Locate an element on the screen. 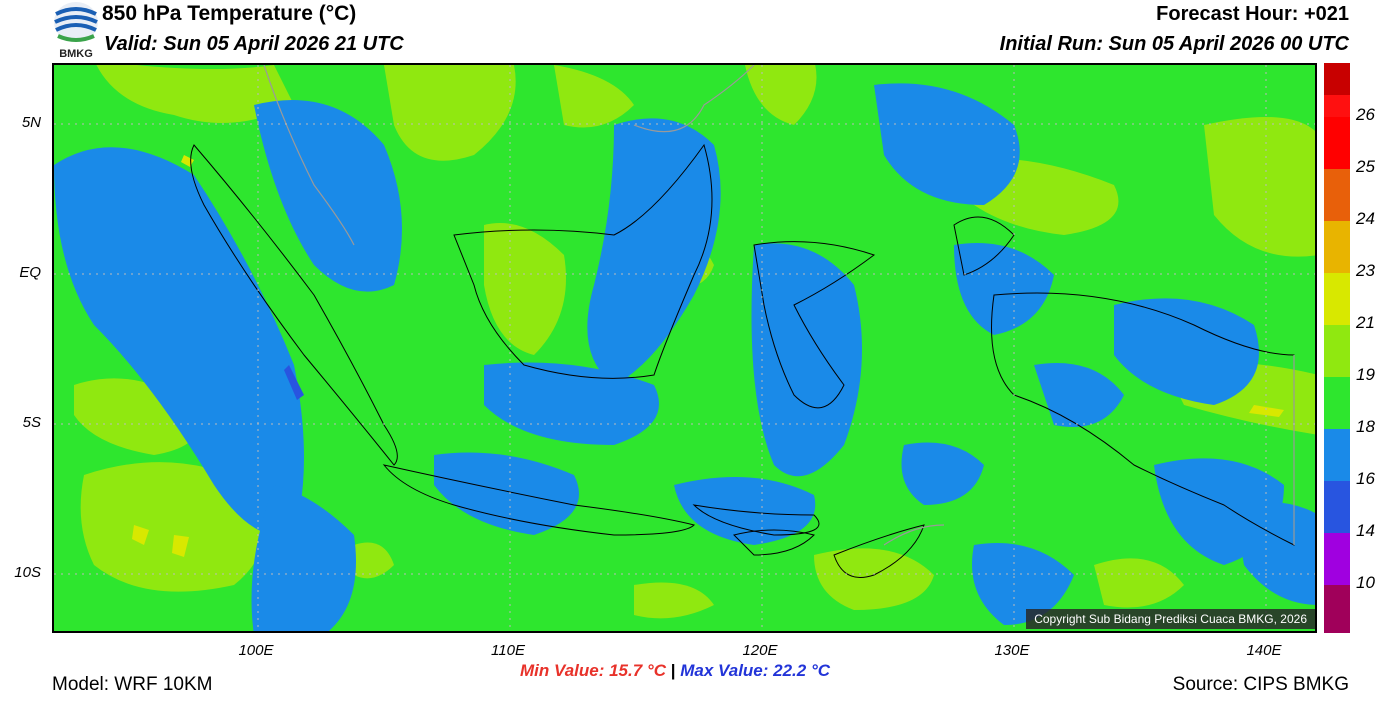 The image size is (1400, 709). initial-run: Initial Run: Sun 05 April 2026 00 UTC is located at coordinates (1174, 44).